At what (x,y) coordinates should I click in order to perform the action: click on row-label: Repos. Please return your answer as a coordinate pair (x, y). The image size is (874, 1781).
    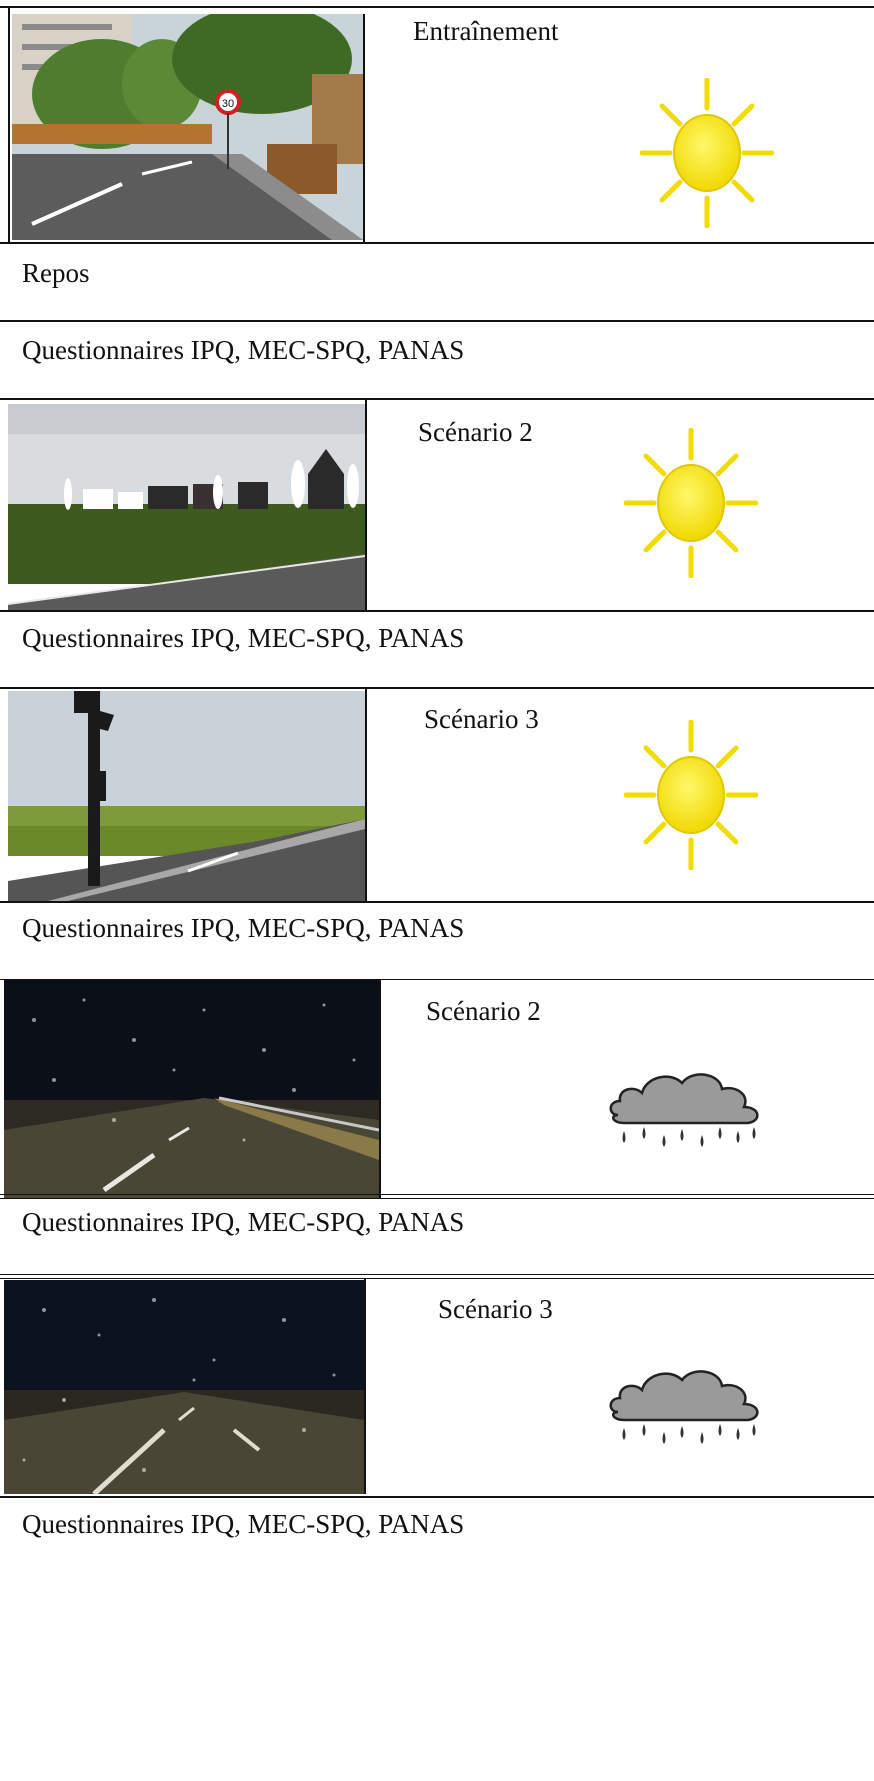
    Looking at the image, I should click on (56, 273).